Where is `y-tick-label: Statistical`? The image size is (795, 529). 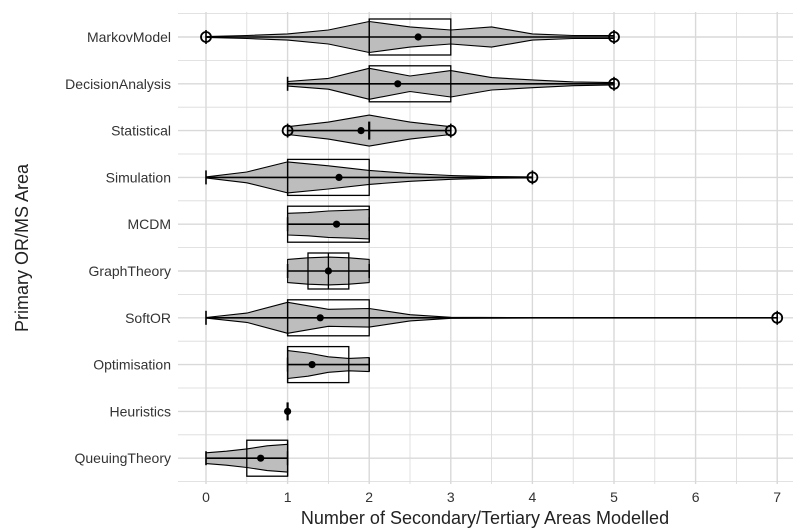
y-tick-label: Statistical is located at coordinates (141, 131).